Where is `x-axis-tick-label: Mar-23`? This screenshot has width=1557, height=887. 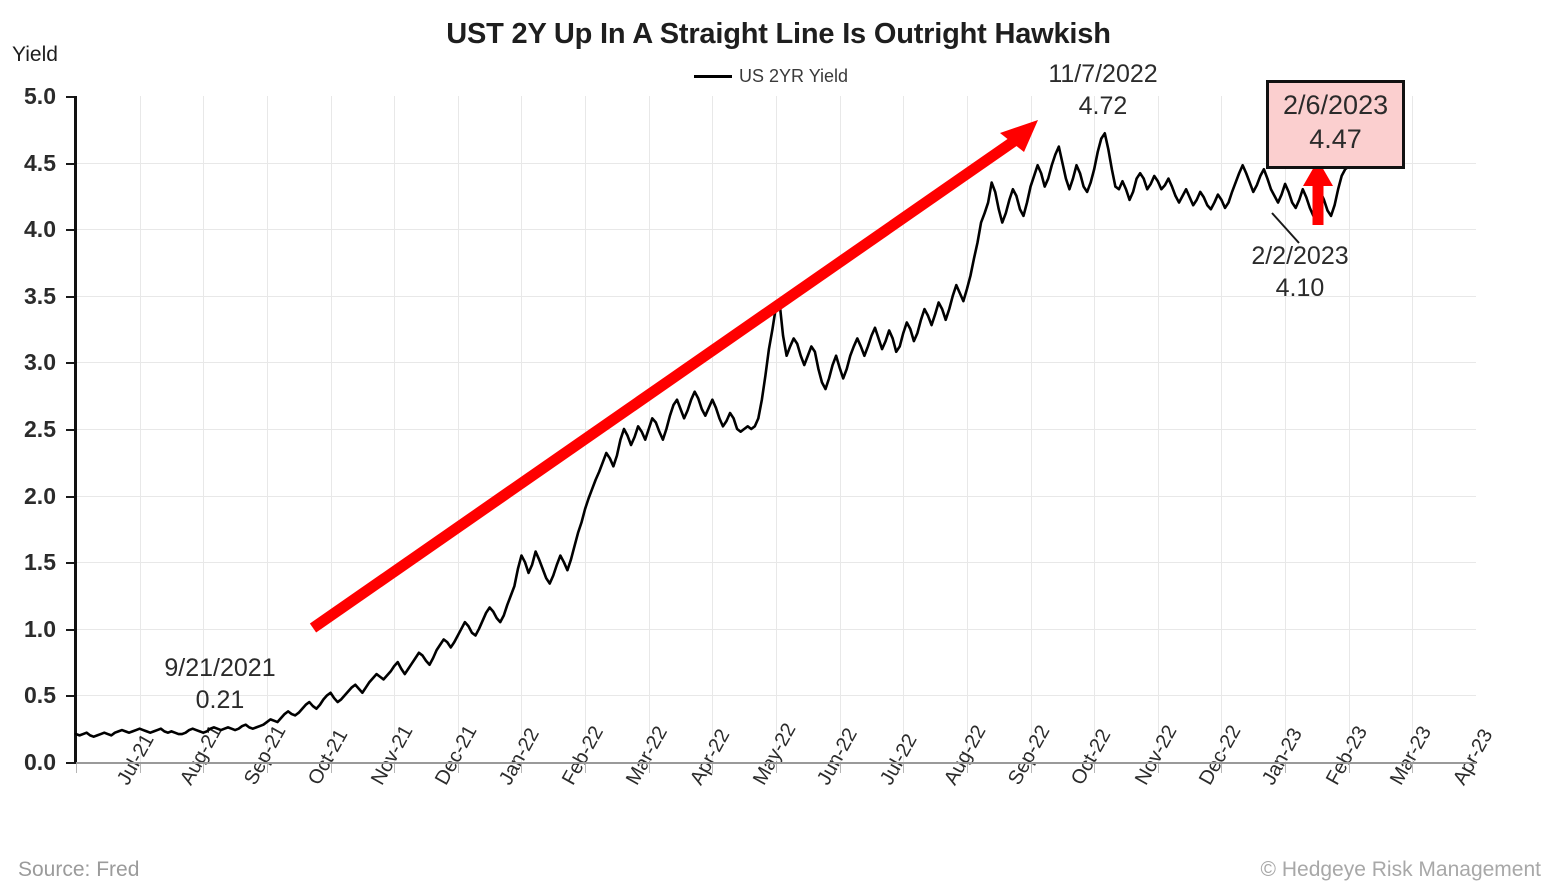 x-axis-tick-label: Mar-23 is located at coordinates (1410, 755).